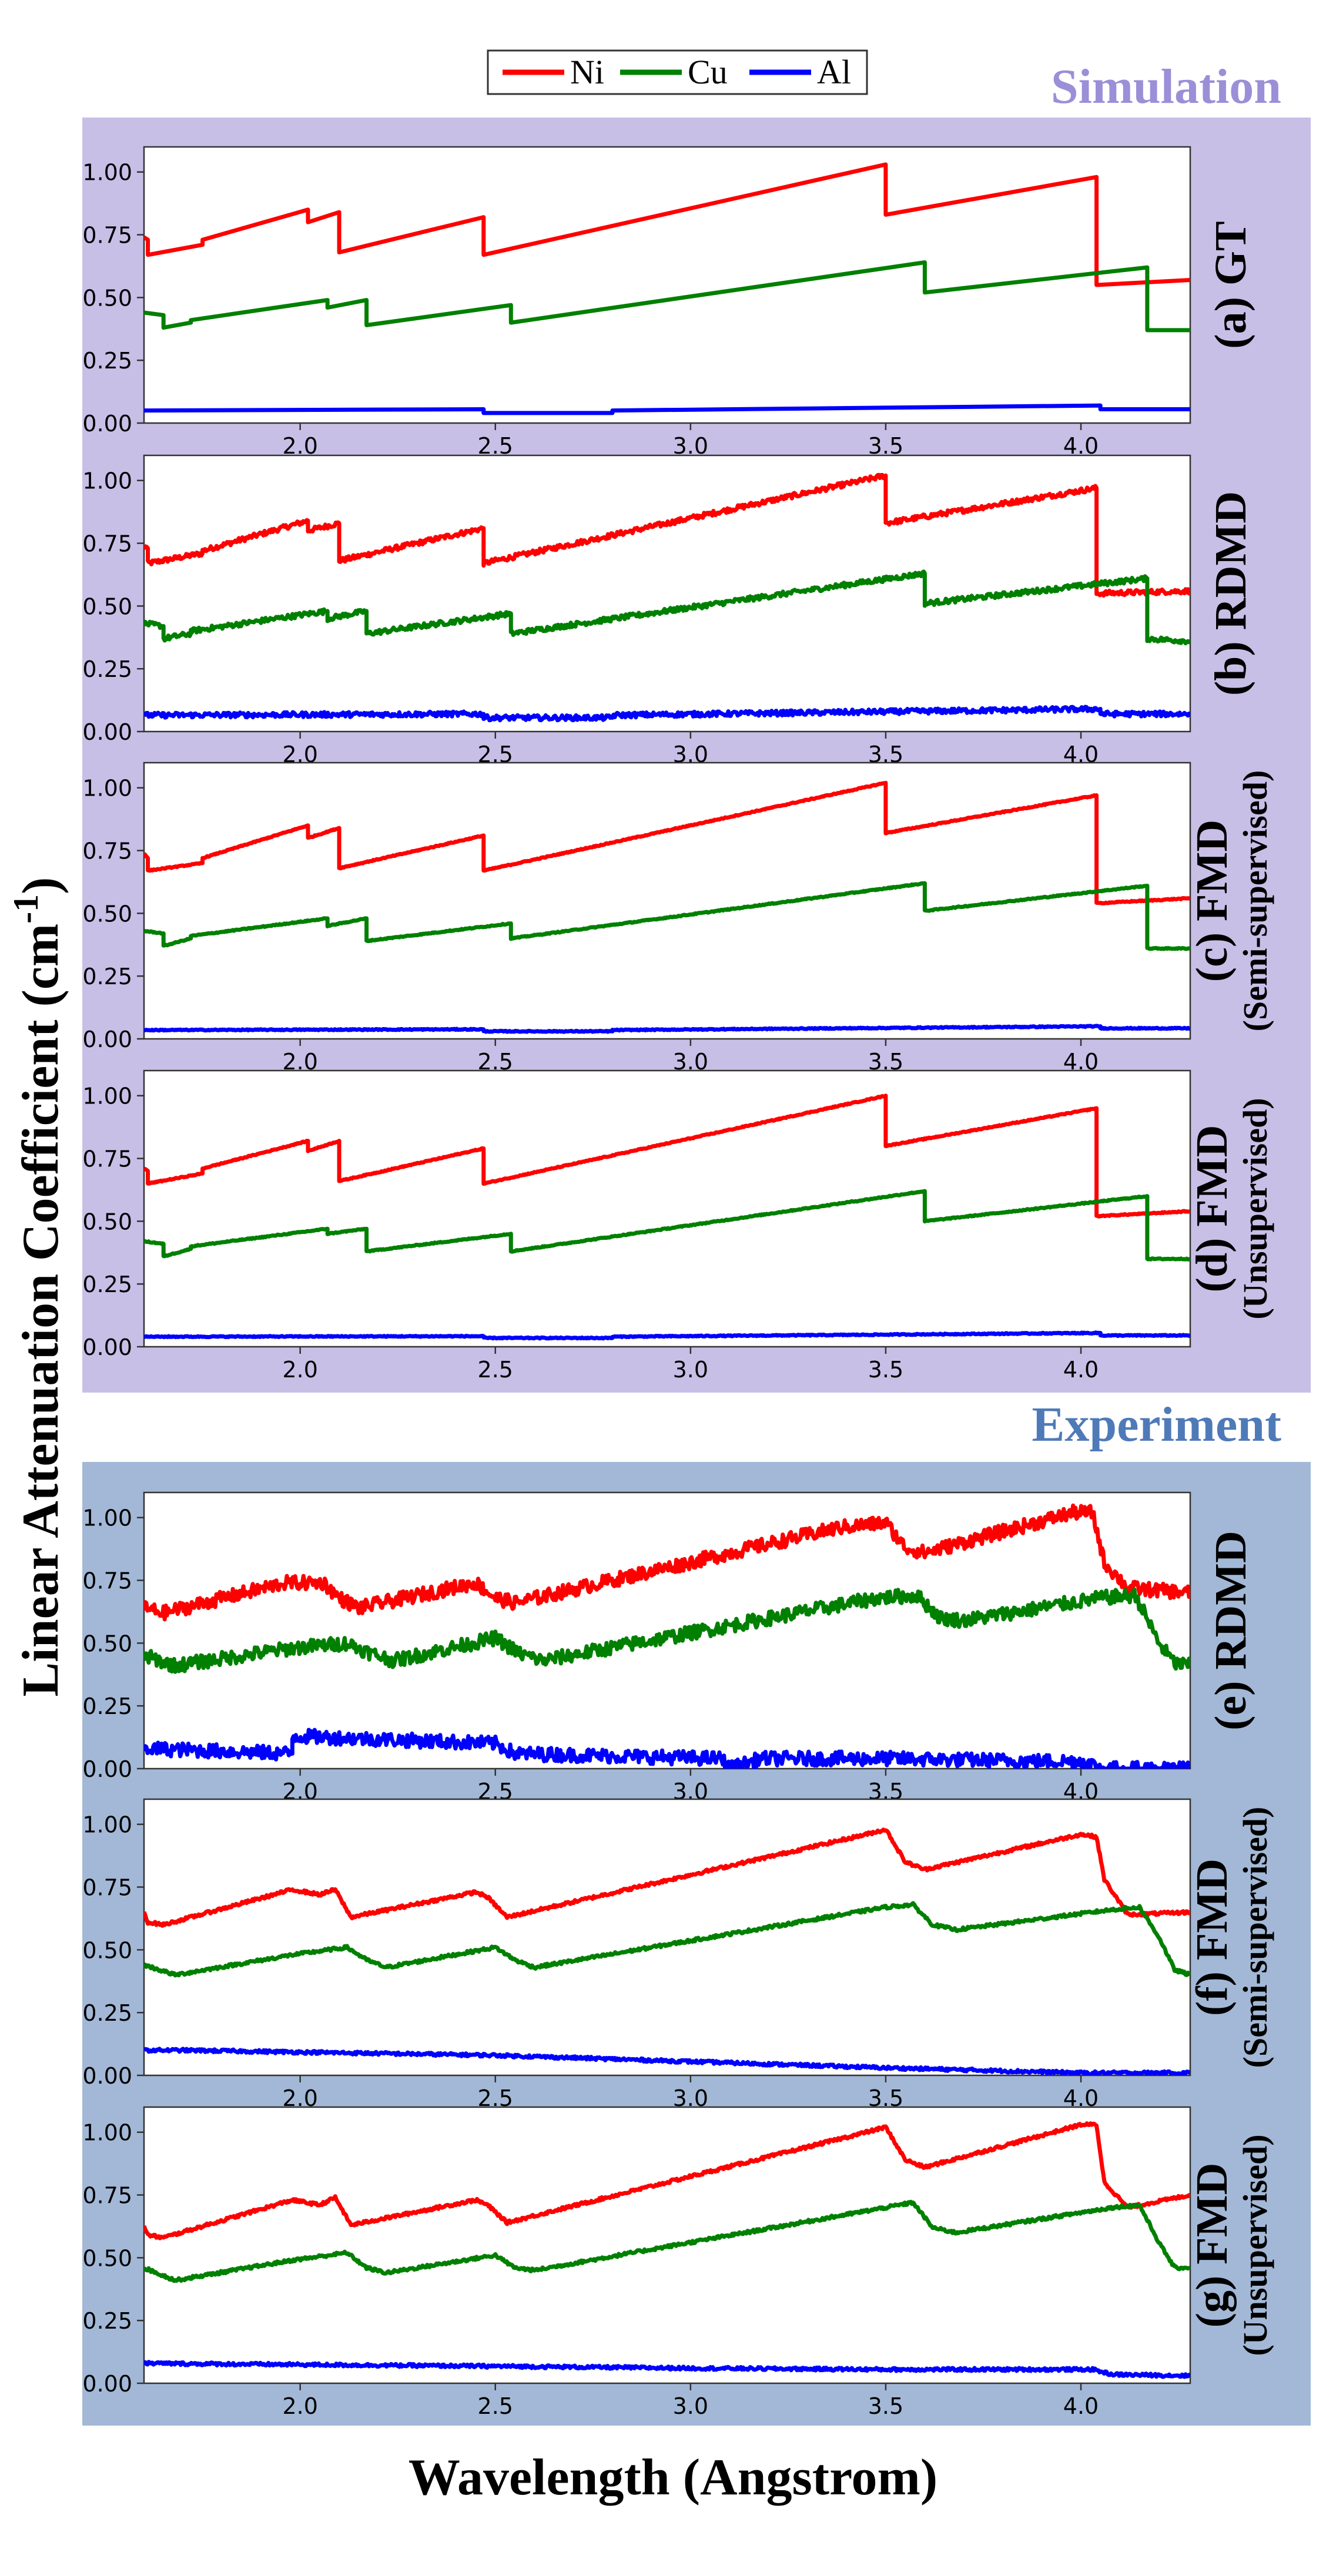 The width and height of the screenshot is (1326, 2576). What do you see at coordinates (1230, 593) in the screenshot?
I see `panel-label: (b) RDMD` at bounding box center [1230, 593].